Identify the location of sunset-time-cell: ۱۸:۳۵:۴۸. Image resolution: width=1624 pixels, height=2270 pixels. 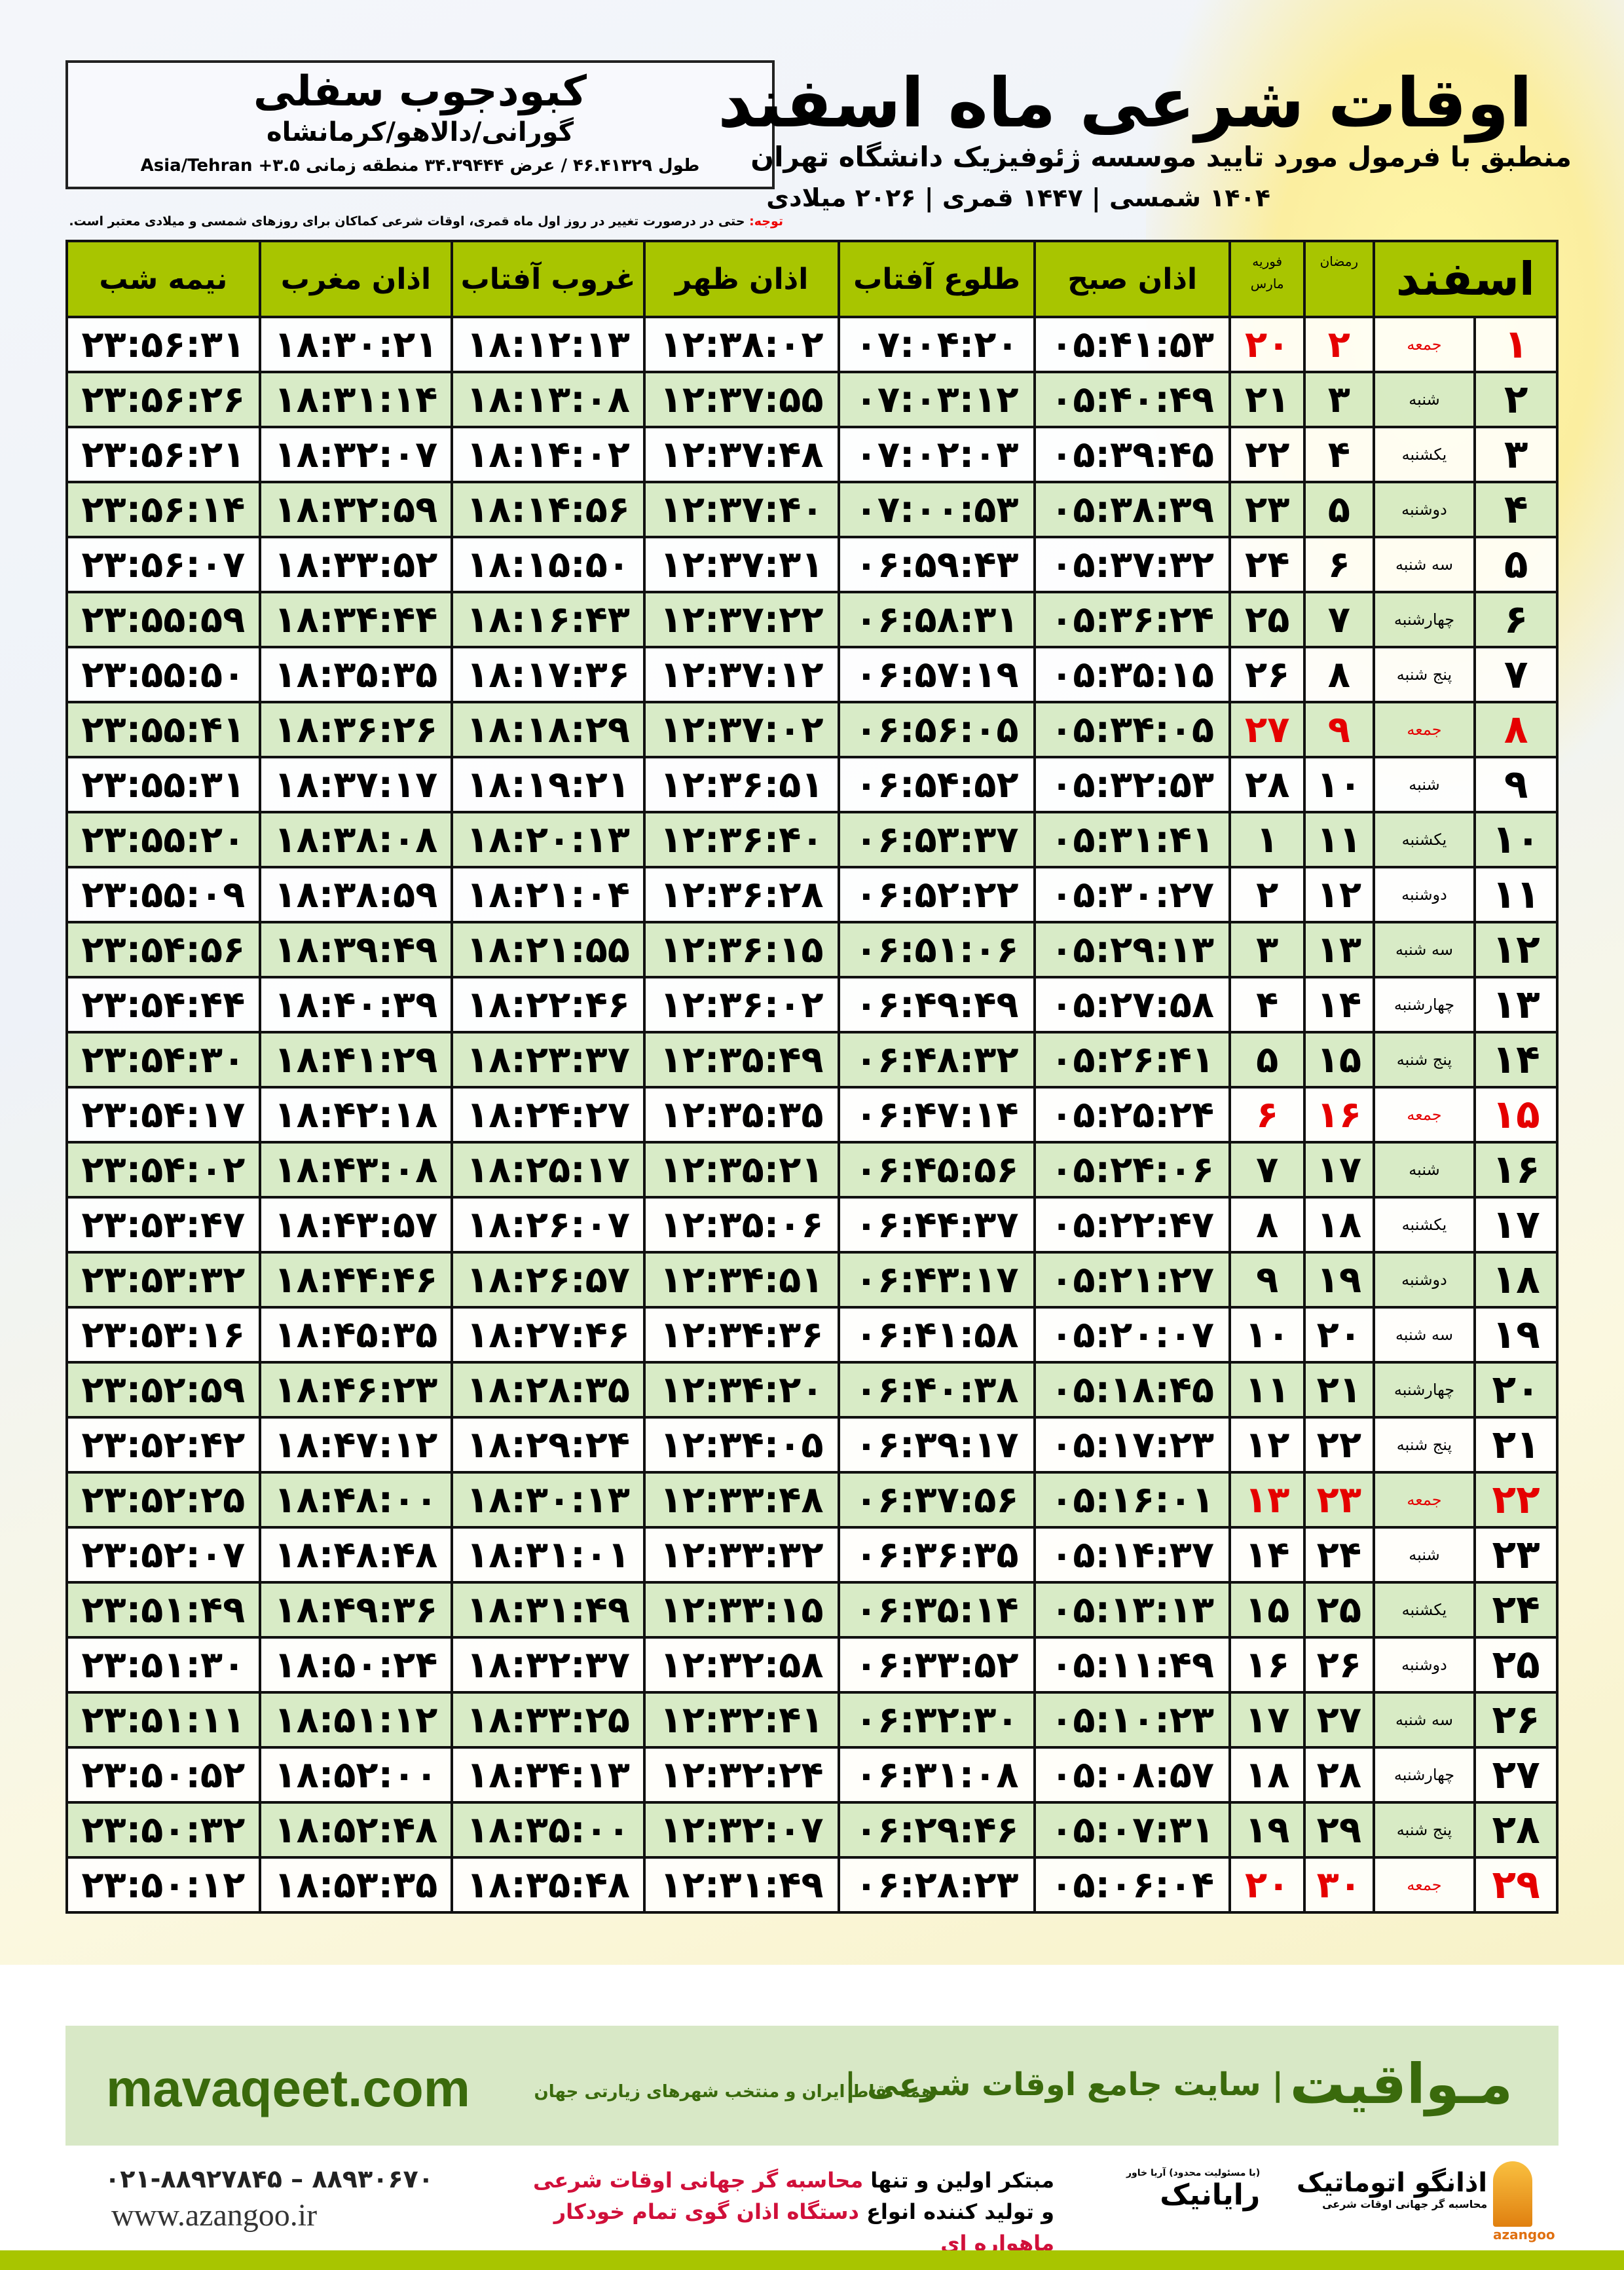
(548, 1885).